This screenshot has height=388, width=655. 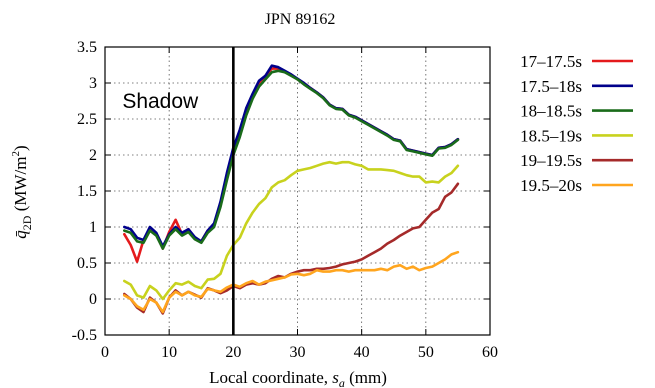 I want to click on y-axis-title-sup: 2, so click(x=16, y=154).